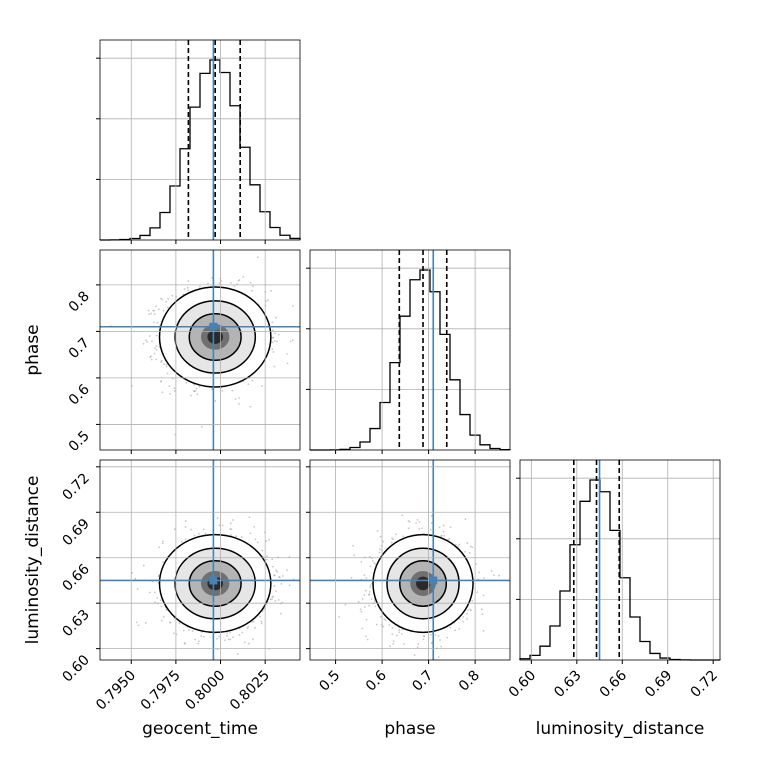  I want to click on scatter-panel-geocent_time-vs-luminosity_distance, so click(200, 560).